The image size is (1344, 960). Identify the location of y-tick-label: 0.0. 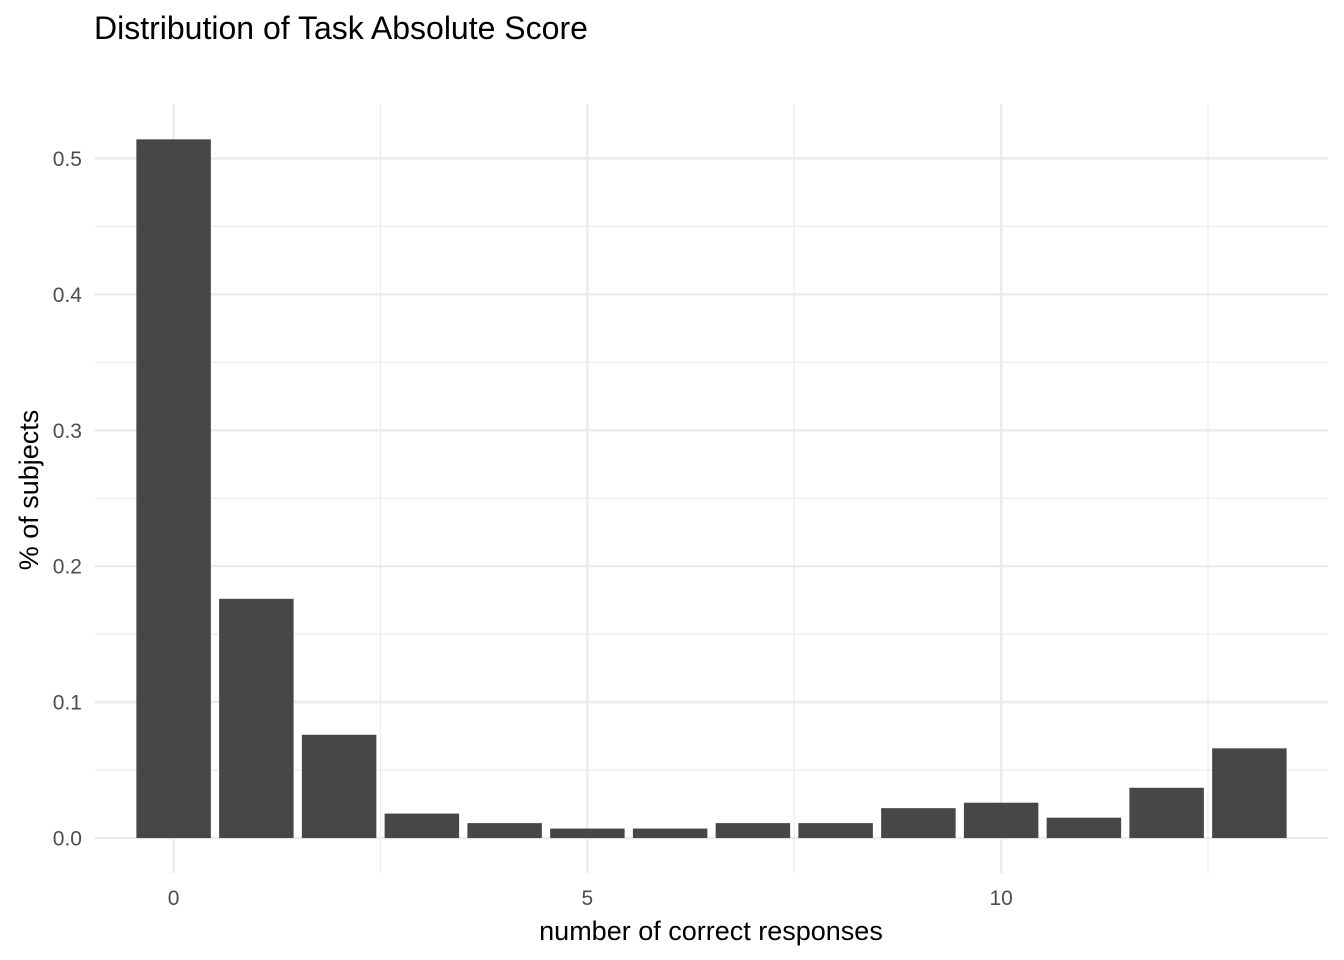
(67, 839).